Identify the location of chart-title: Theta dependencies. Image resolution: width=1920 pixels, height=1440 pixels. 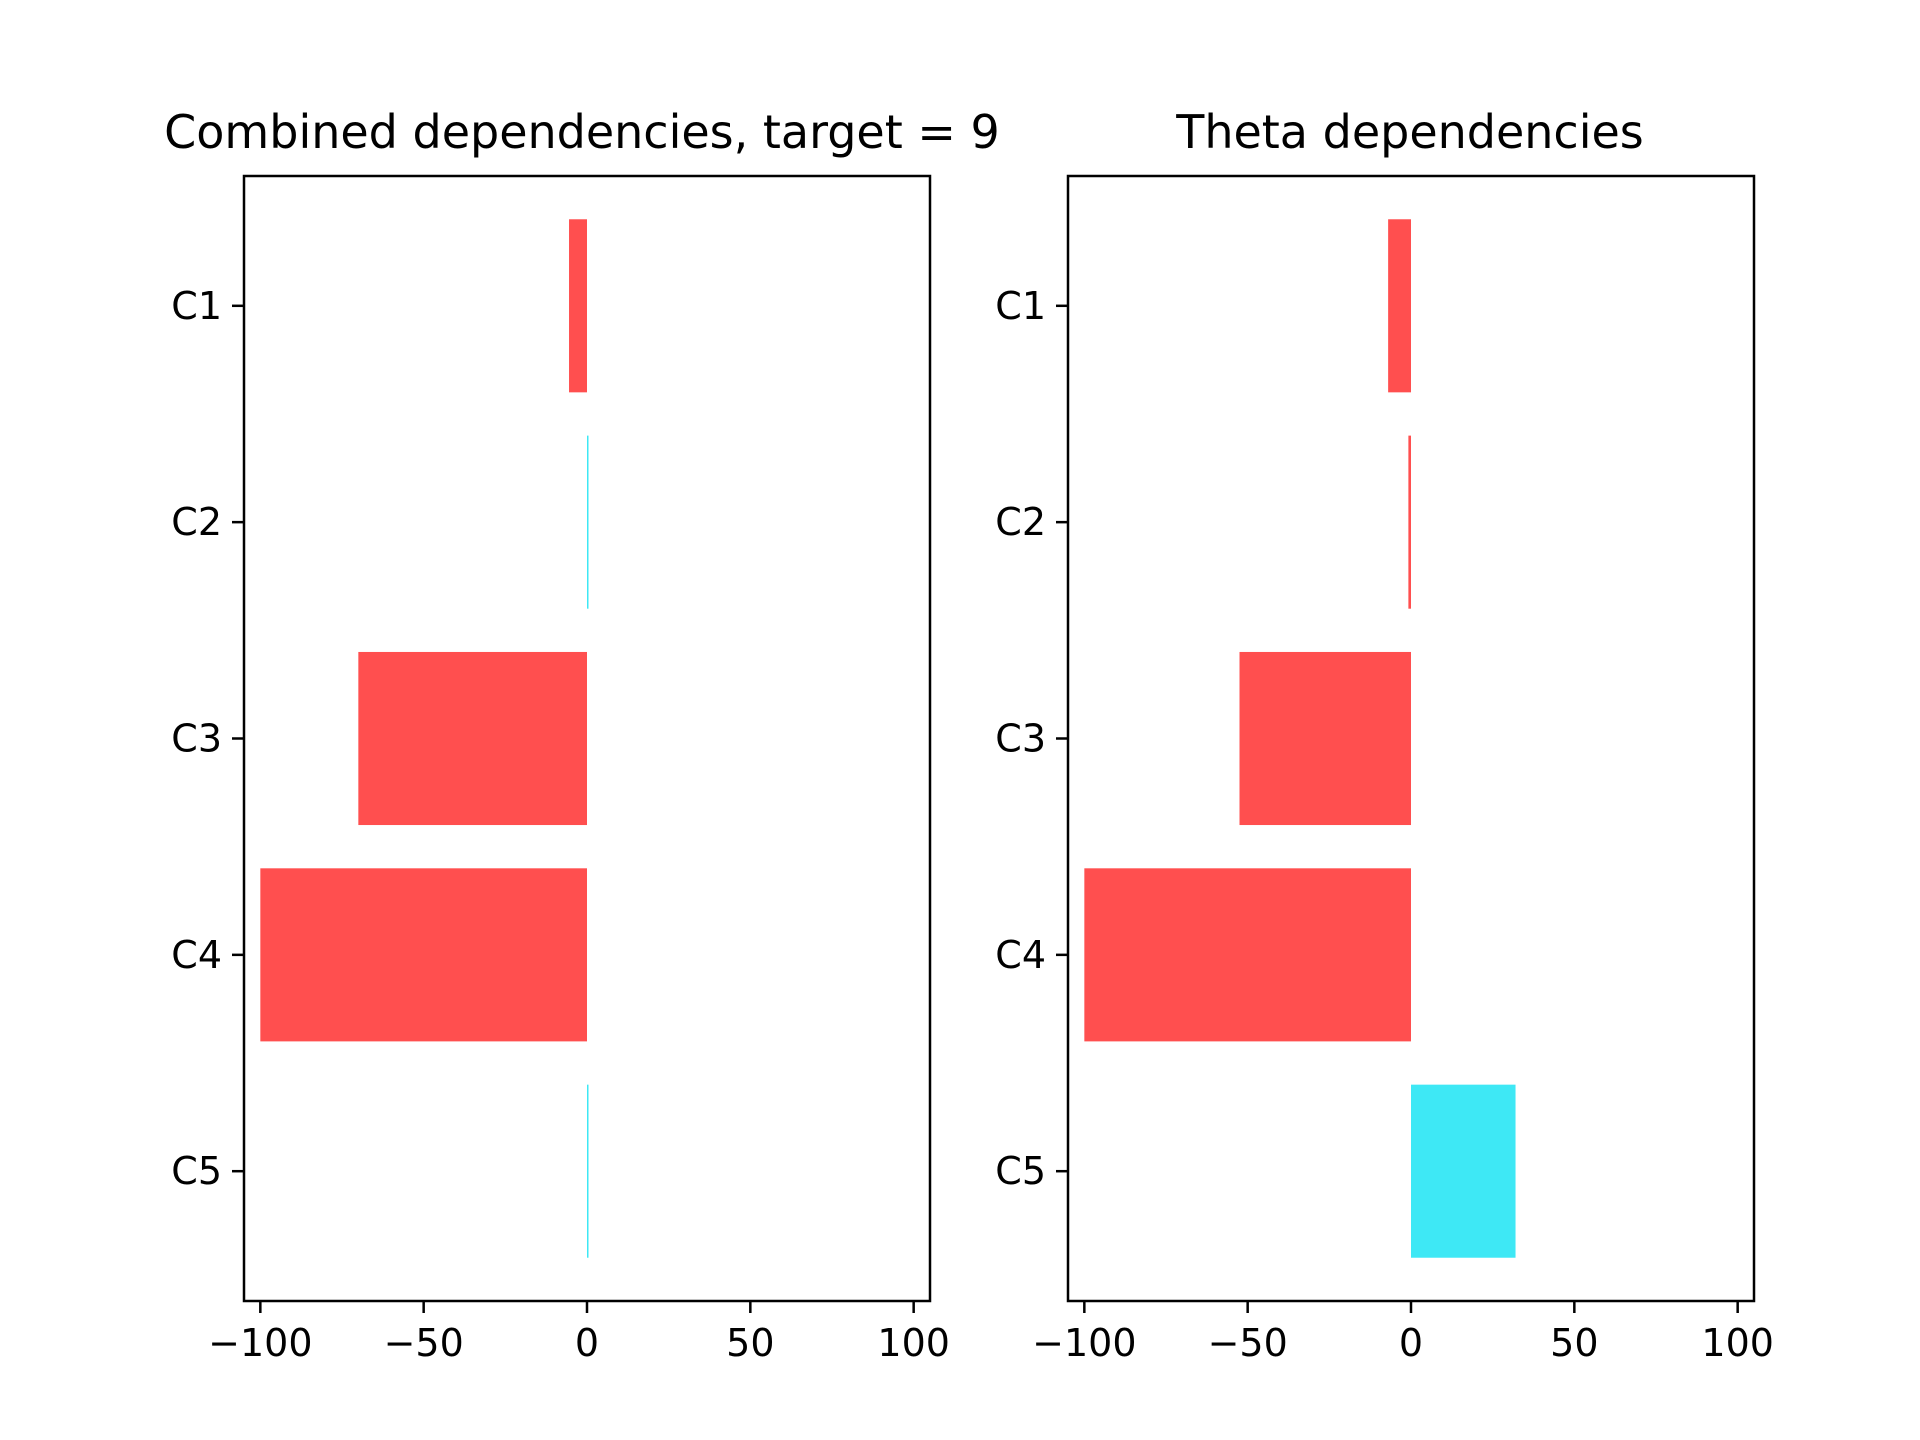
(1409, 132).